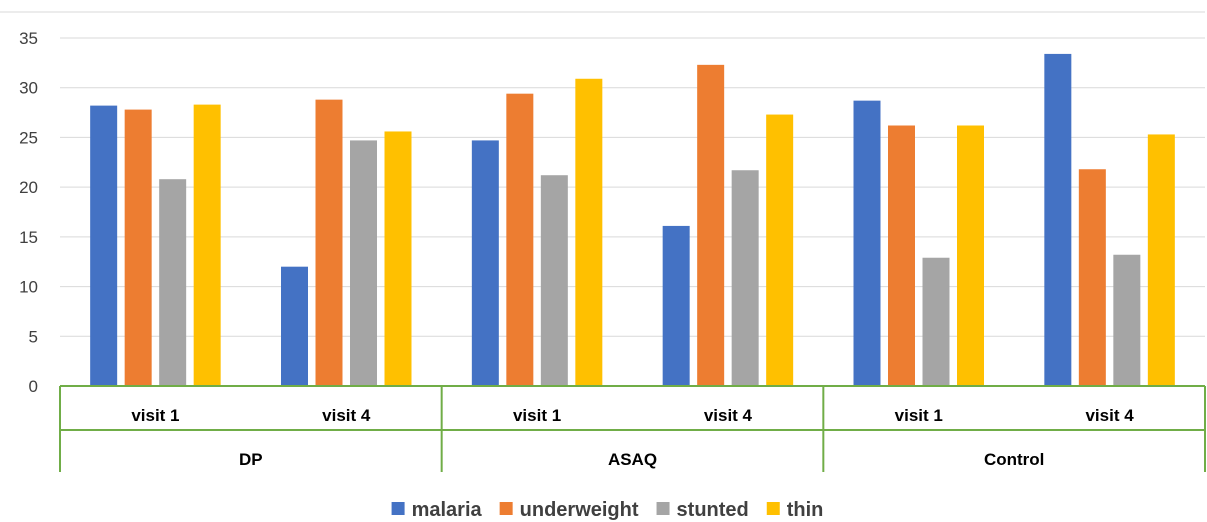 This screenshot has width=1207, height=522. What do you see at coordinates (506, 508) in the screenshot?
I see `legend-swatch-underweight` at bounding box center [506, 508].